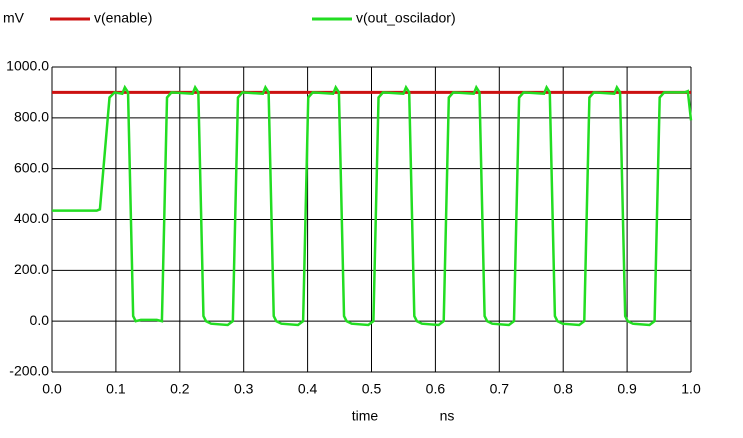 Image resolution: width=743 pixels, height=438 pixels. I want to click on y-tick-label: 200.0, so click(31, 269).